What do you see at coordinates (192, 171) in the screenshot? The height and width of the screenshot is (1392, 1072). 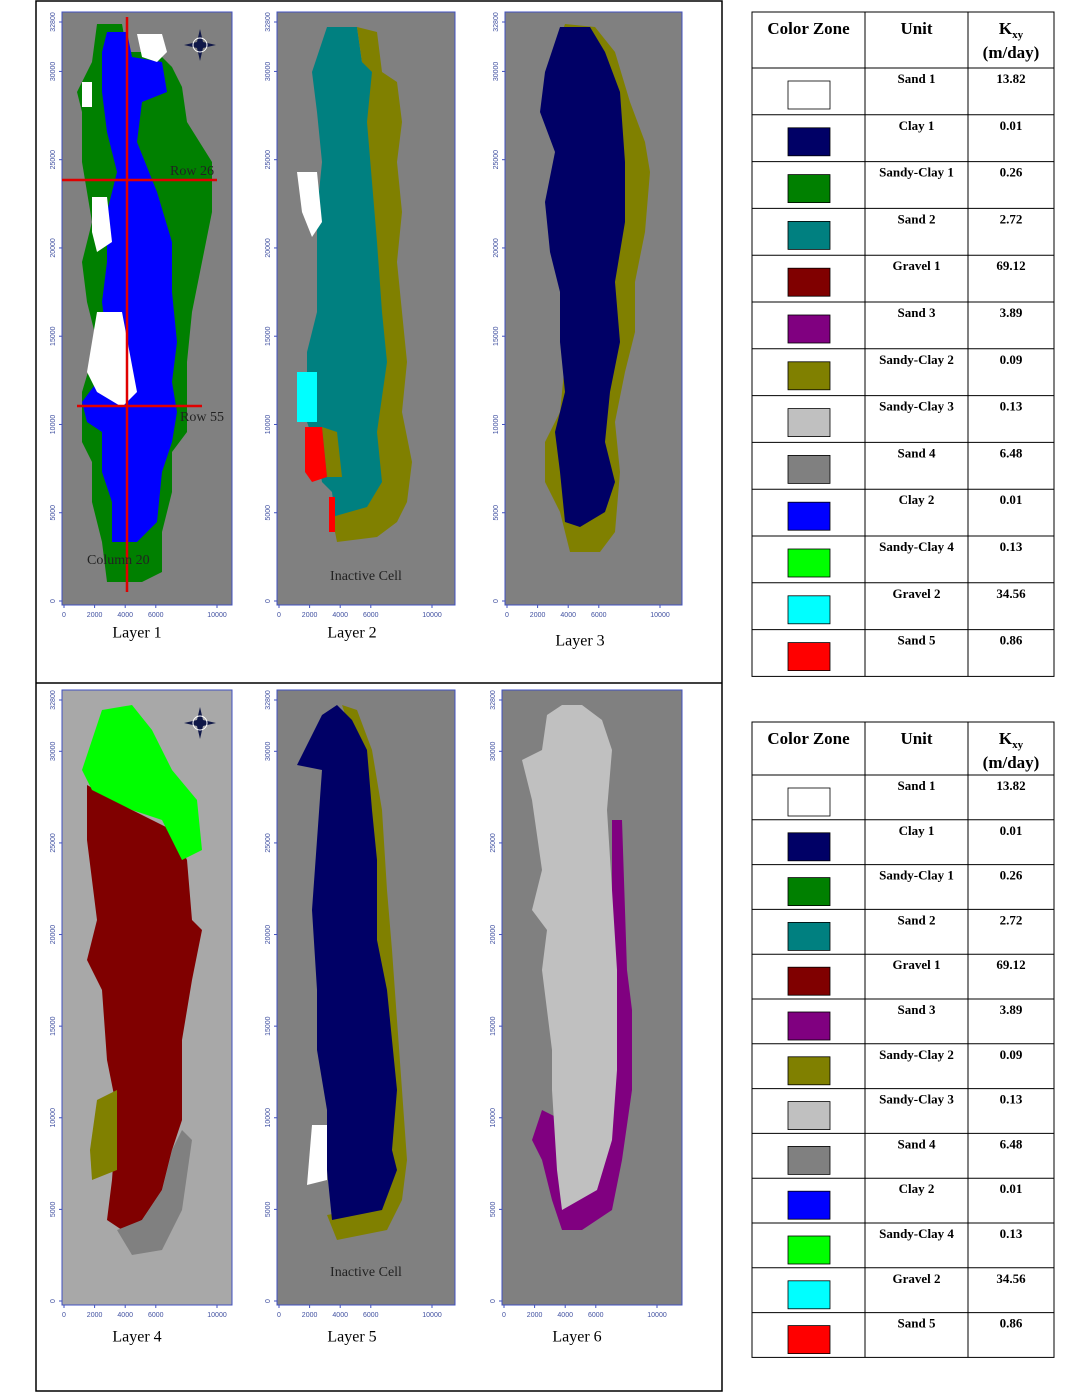 I see `annotation: Row 26` at bounding box center [192, 171].